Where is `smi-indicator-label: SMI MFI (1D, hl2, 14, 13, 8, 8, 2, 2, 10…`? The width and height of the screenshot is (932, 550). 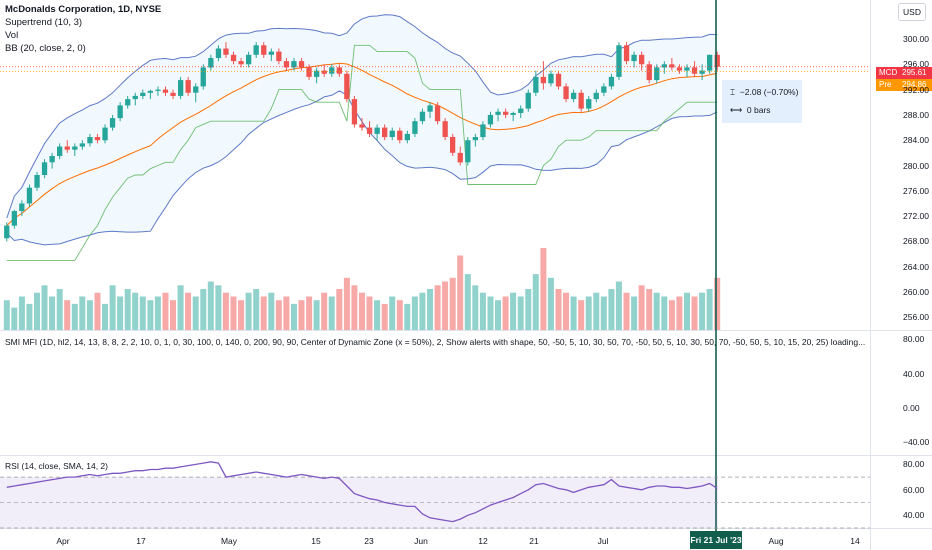
smi-indicator-label: SMI MFI (1D, hl2, 14, 13, 8, 8, 2, 2, 10… is located at coordinates (435, 342).